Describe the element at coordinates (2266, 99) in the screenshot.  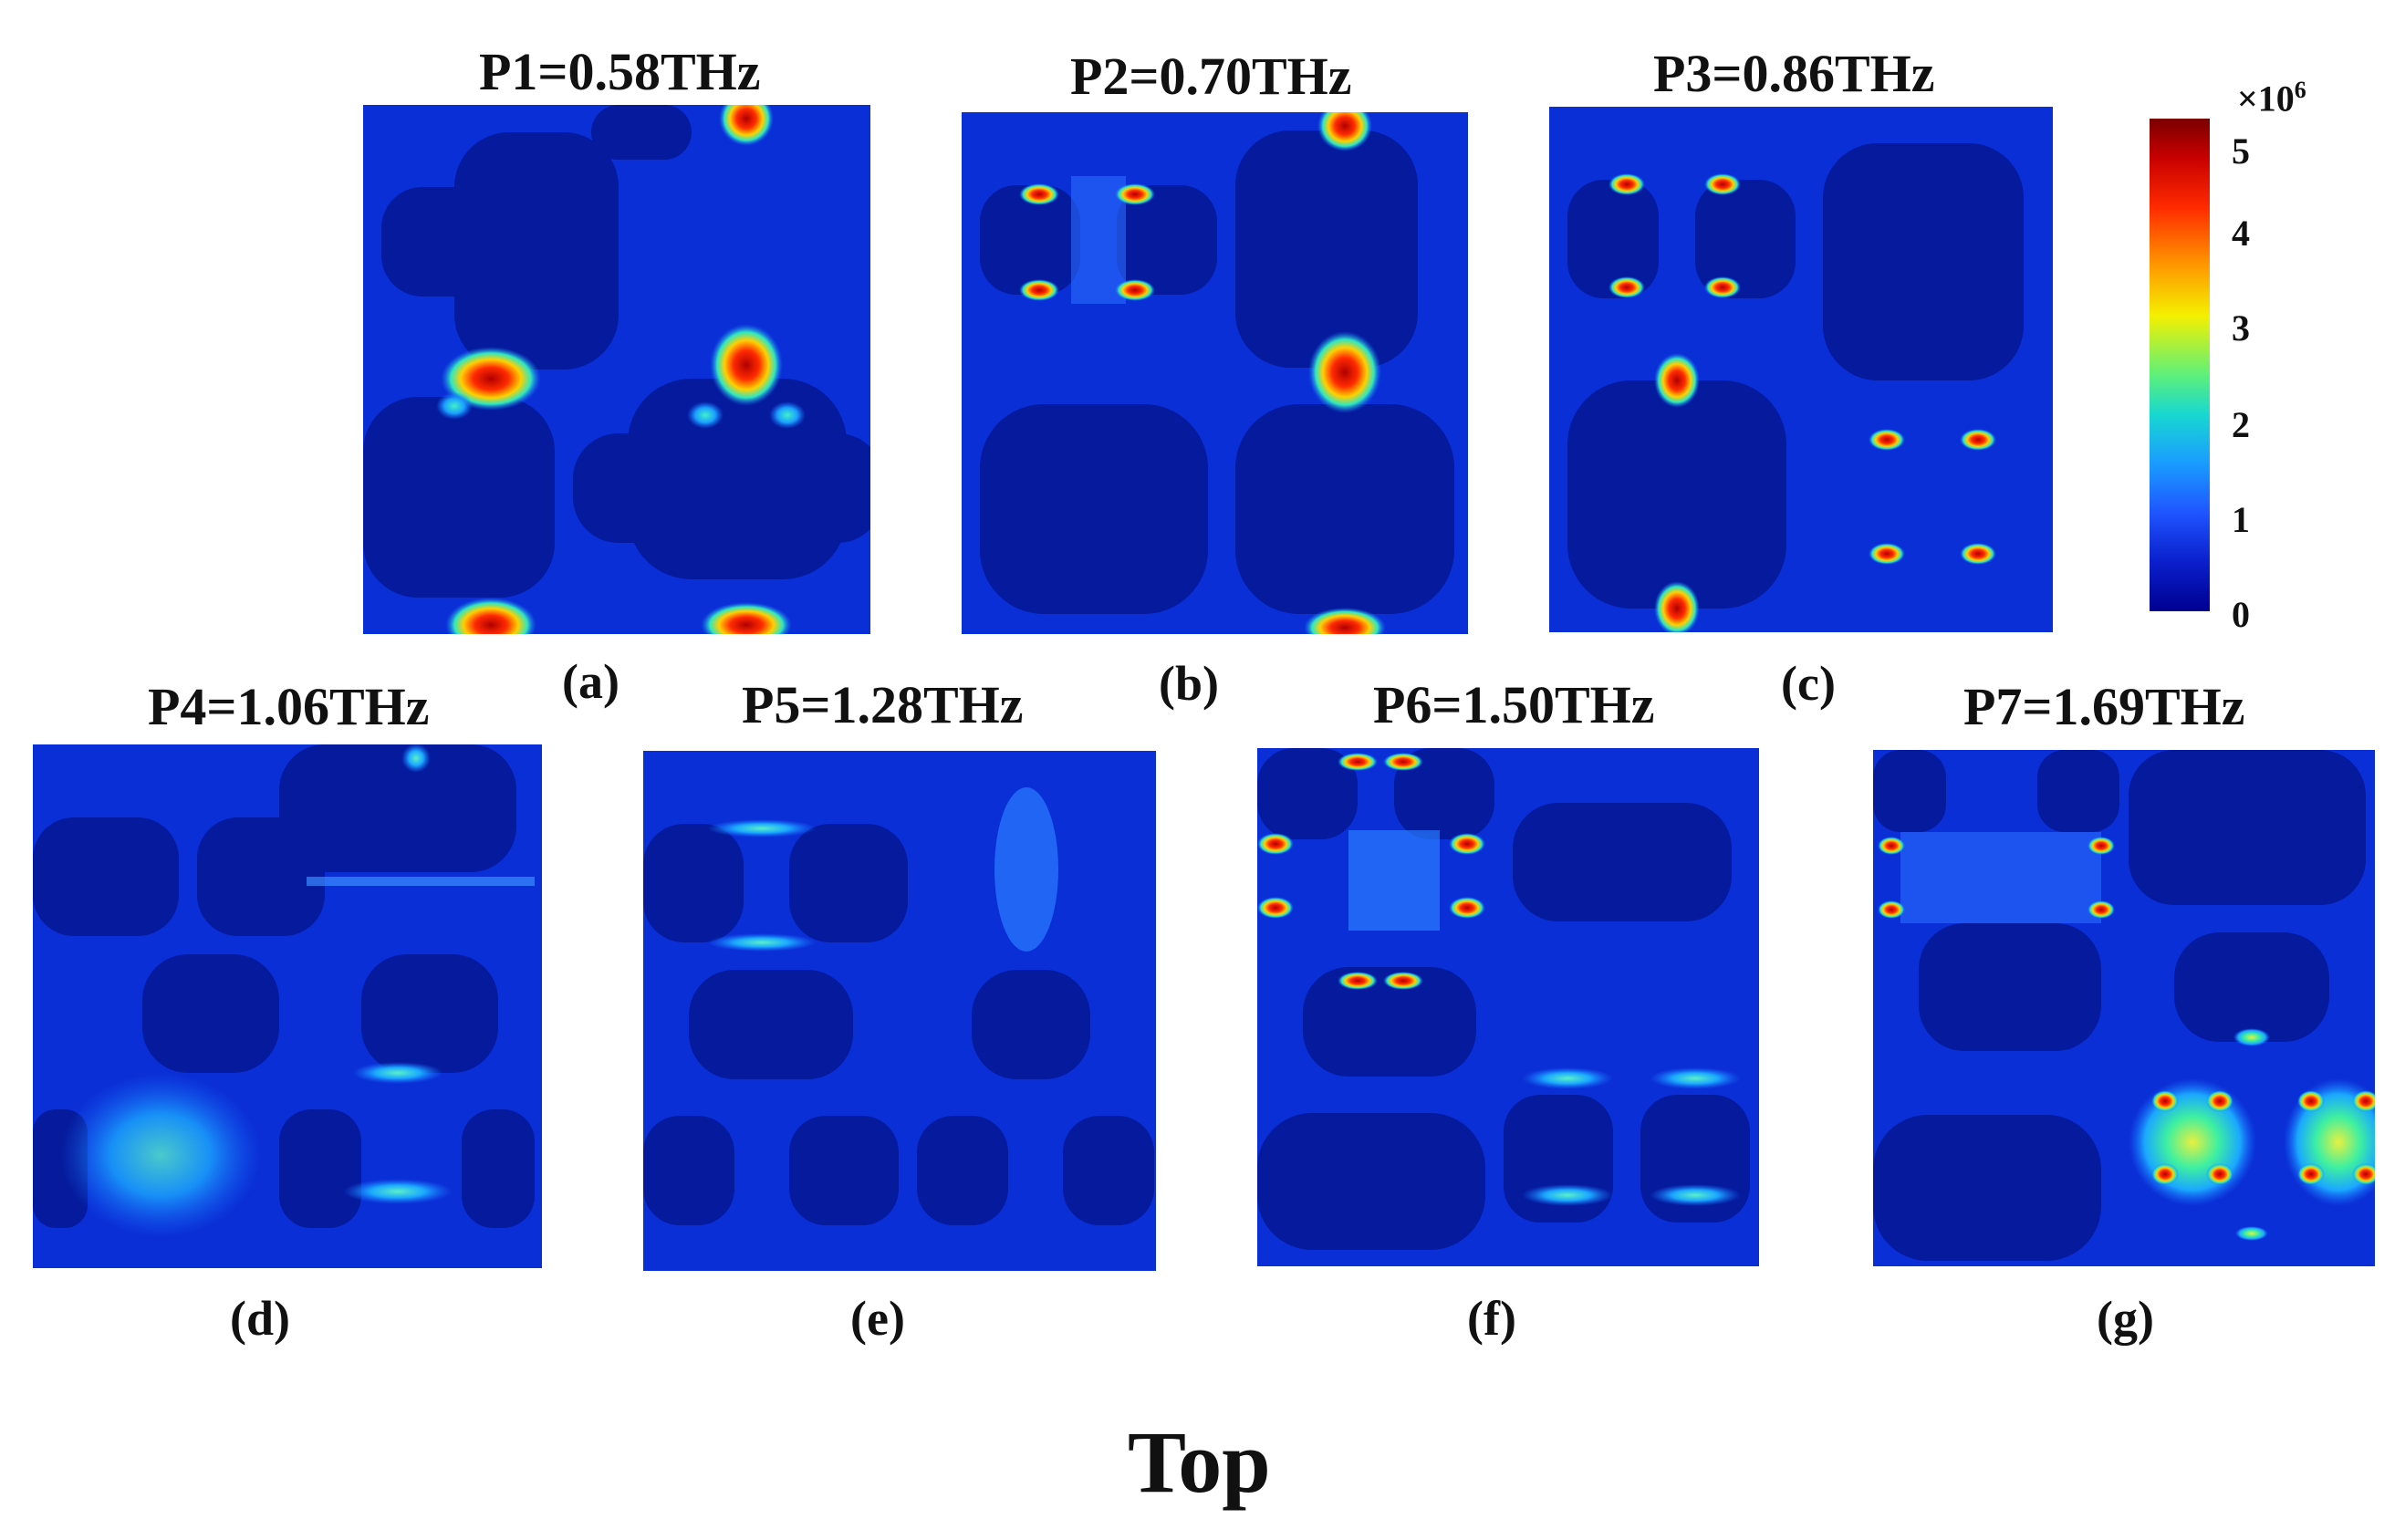
I see `colorbar-exponent-base: ×10` at that location.